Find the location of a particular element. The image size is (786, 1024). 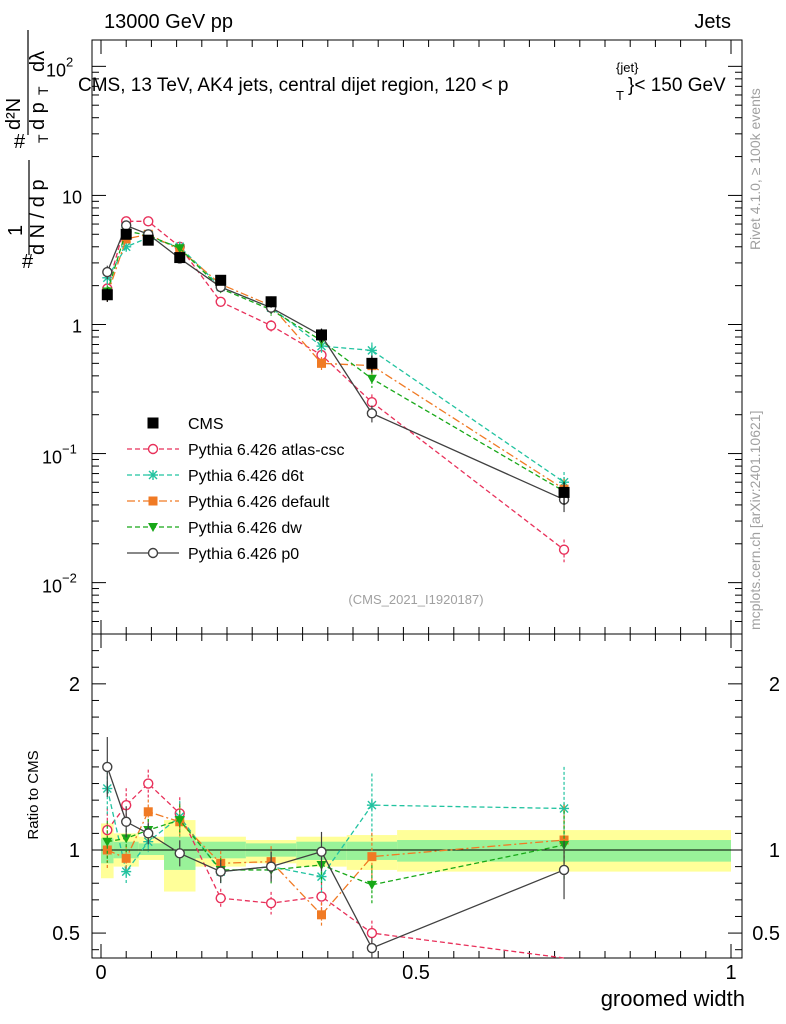

legend-marker-cms is located at coordinates (153, 423).